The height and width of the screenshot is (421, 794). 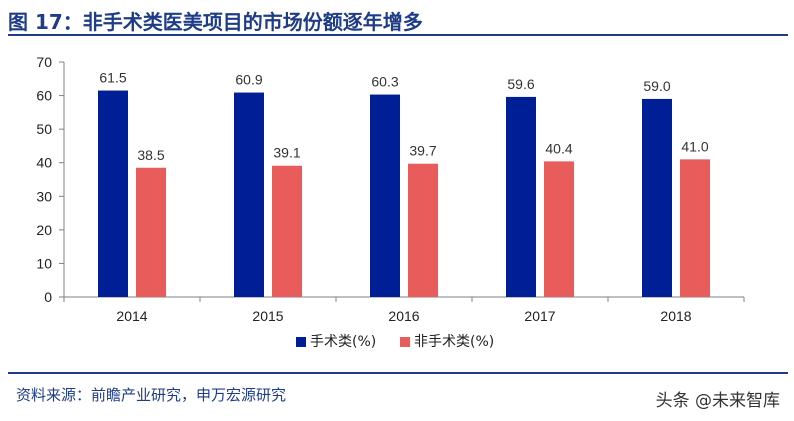 I want to click on data-label: 39.7, so click(x=422, y=151).